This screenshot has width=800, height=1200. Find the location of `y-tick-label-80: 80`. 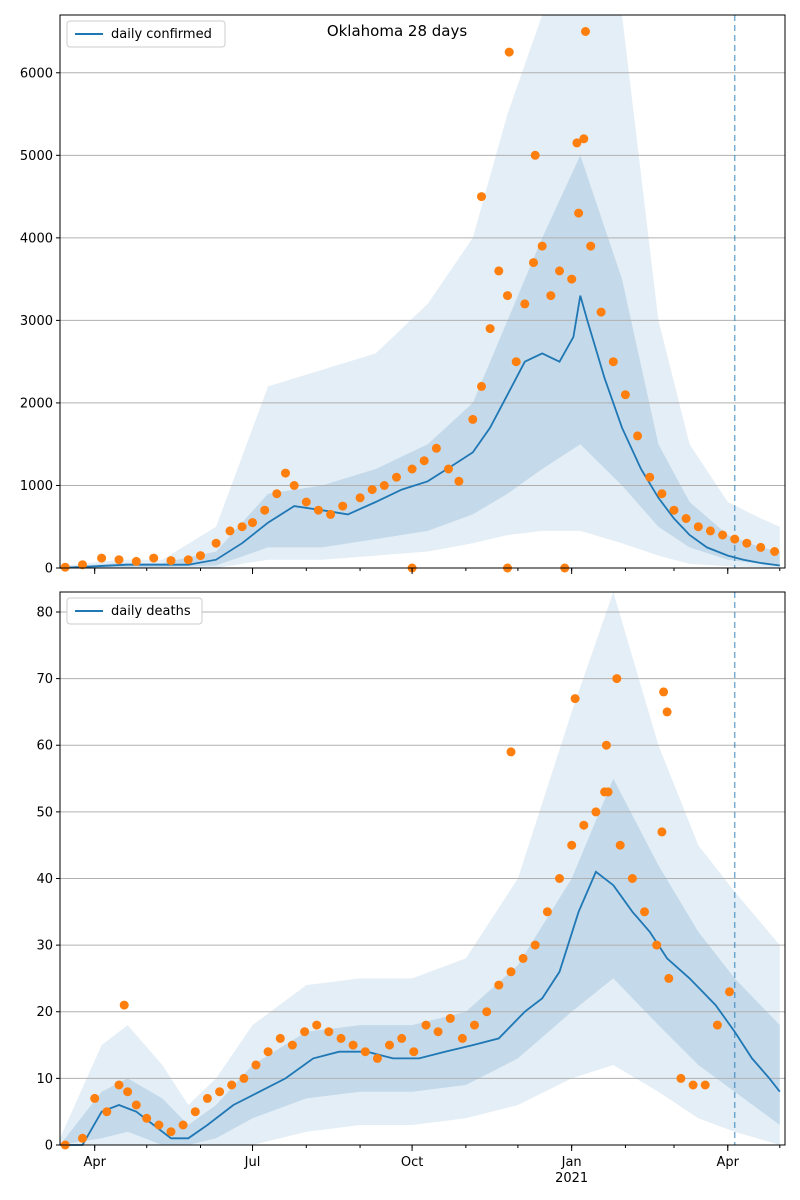

y-tick-label-80: 80 is located at coordinates (44, 612).